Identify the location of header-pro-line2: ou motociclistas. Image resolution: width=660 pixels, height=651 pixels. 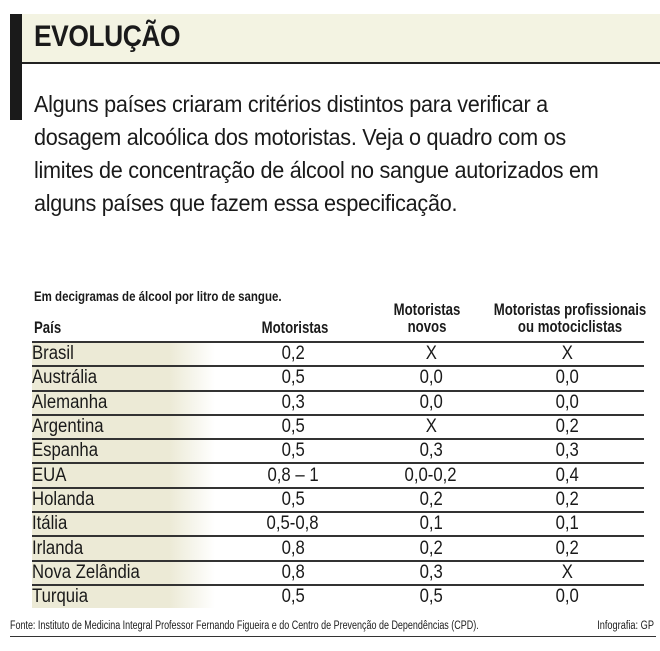
(570, 327).